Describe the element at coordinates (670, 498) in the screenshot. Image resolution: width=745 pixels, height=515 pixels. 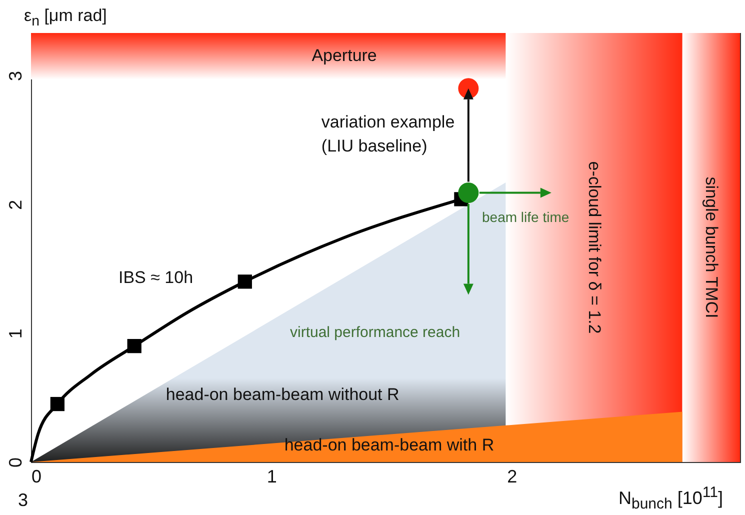
I see `x-axis-title: N$_{bunch}$ [10$^{11}$]` at that location.